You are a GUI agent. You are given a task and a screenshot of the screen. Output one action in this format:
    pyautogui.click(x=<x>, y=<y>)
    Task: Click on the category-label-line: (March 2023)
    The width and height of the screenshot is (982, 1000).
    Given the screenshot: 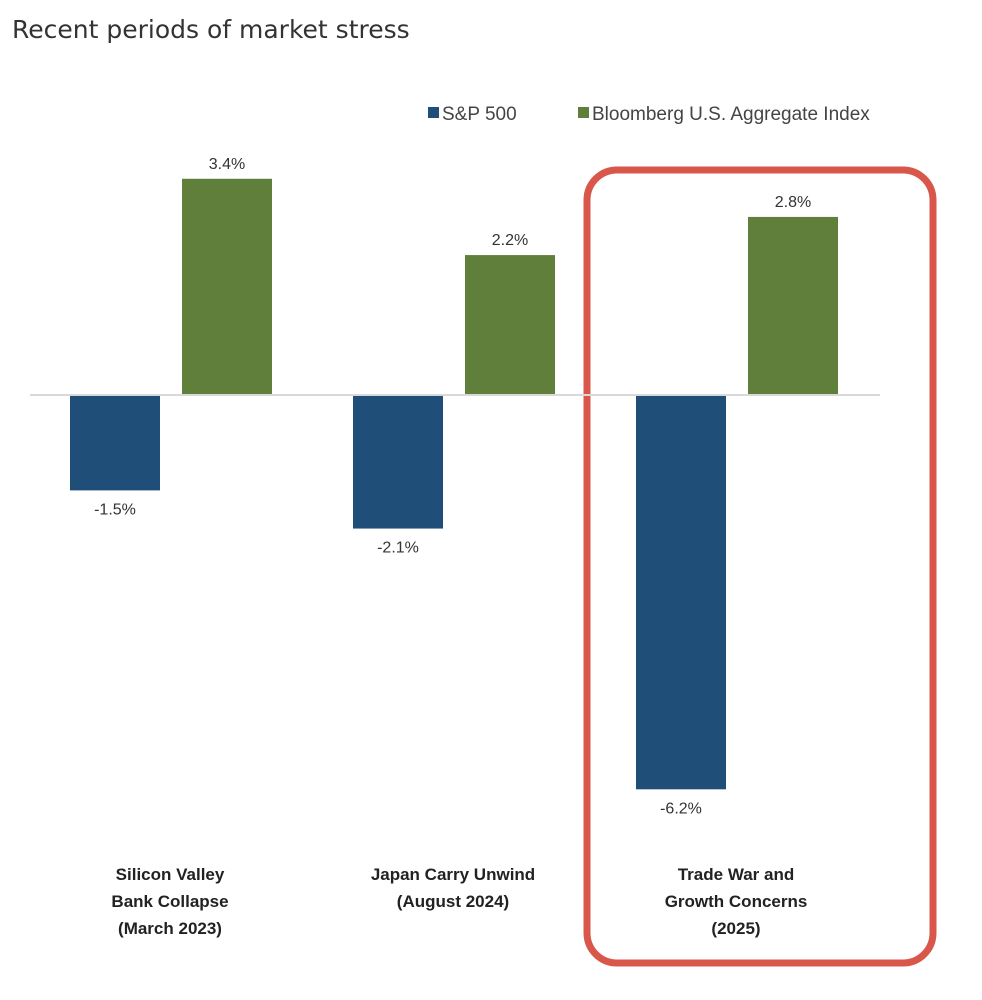 What is the action you would take?
    pyautogui.click(x=170, y=928)
    